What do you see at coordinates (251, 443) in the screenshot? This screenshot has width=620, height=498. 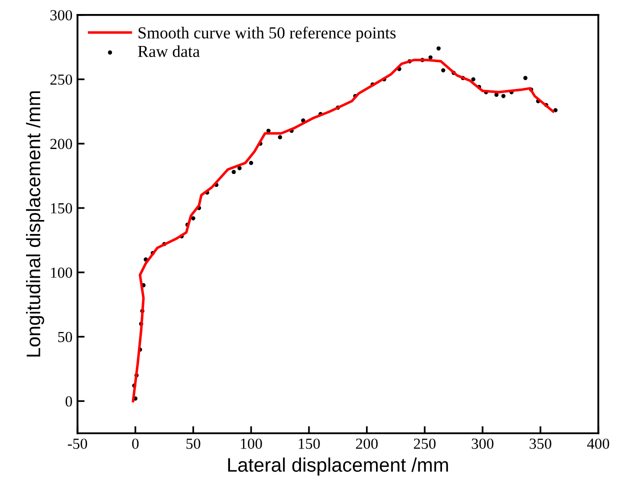 I see `x-tick-label: 100` at bounding box center [251, 443].